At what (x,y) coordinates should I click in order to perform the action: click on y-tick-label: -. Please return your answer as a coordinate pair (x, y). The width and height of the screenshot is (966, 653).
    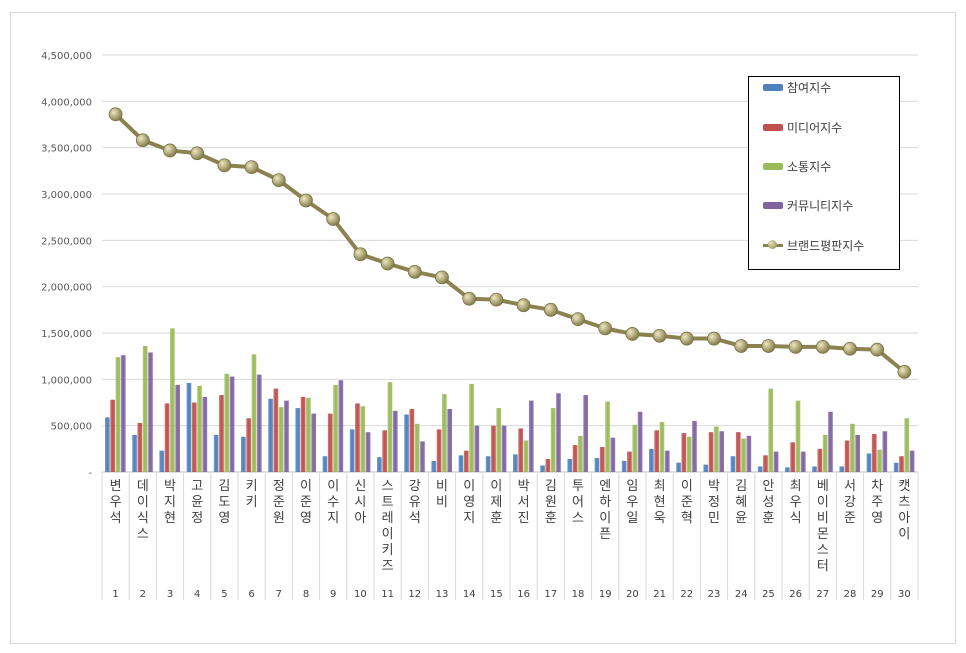
    Looking at the image, I should click on (90, 473).